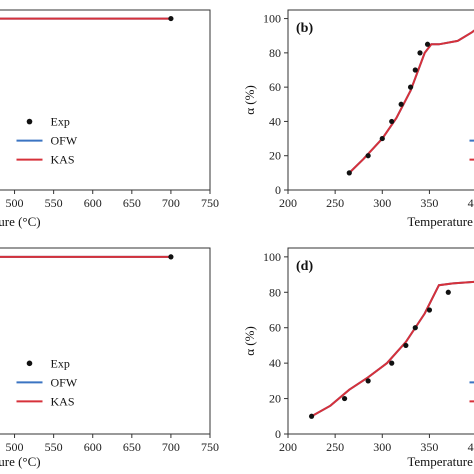 Image resolution: width=474 pixels, height=474 pixels. What do you see at coordinates (304, 28) in the screenshot?
I see `panel-tag: (b)` at bounding box center [304, 28].